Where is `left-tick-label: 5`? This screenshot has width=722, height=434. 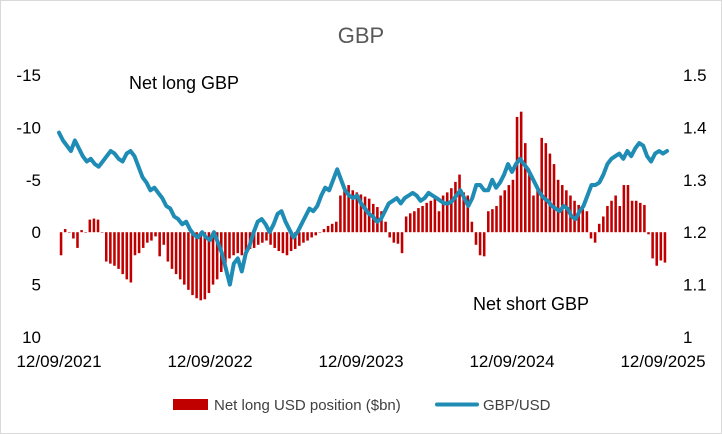 left-tick-label: 5 is located at coordinates (36, 285).